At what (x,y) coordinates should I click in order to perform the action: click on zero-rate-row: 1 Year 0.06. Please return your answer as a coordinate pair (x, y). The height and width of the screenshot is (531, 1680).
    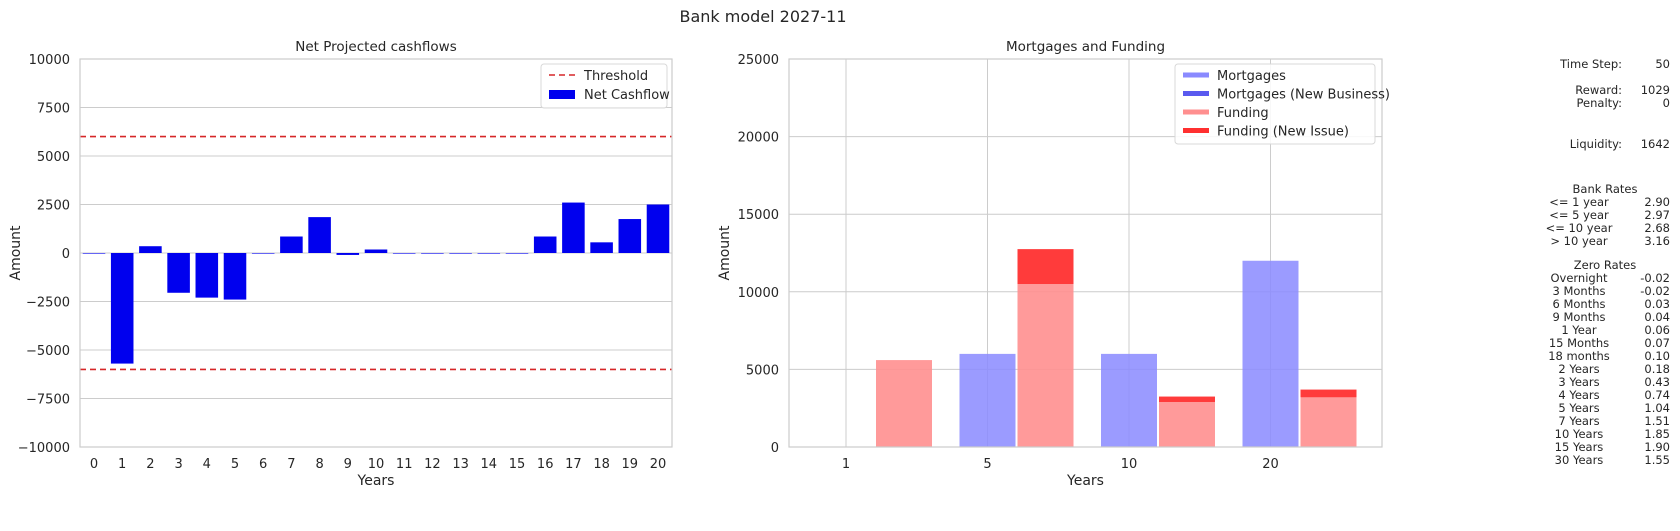
    Looking at the image, I should click on (1605, 330).